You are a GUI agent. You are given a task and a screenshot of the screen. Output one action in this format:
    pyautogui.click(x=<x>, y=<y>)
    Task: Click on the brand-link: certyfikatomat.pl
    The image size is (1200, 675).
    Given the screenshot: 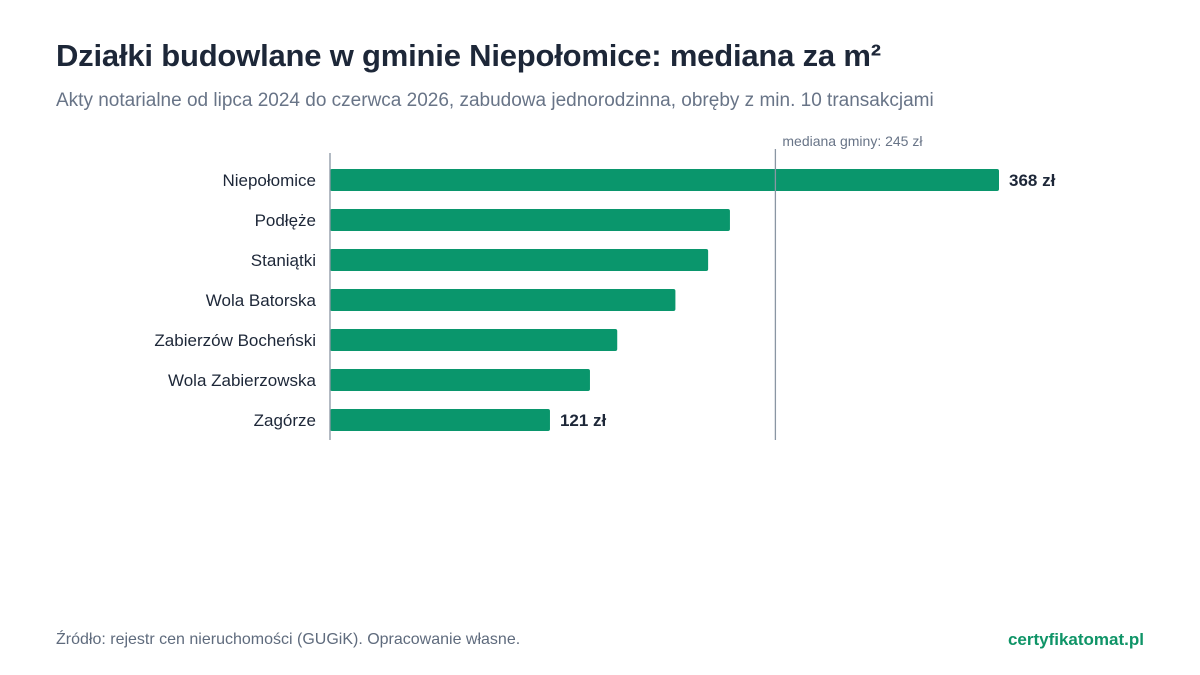 What is the action you would take?
    pyautogui.click(x=1075, y=639)
    